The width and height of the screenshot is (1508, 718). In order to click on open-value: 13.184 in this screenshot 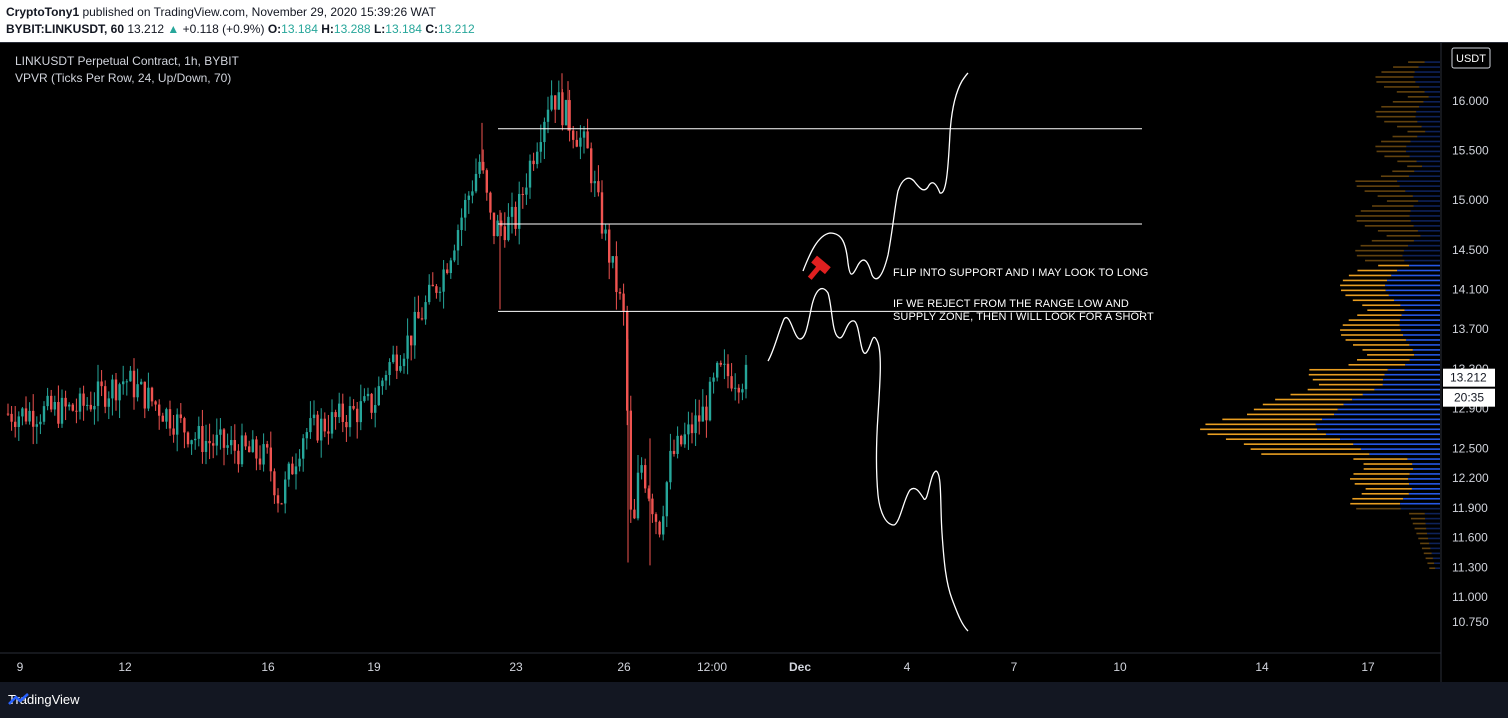, I will do `click(299, 29)`.